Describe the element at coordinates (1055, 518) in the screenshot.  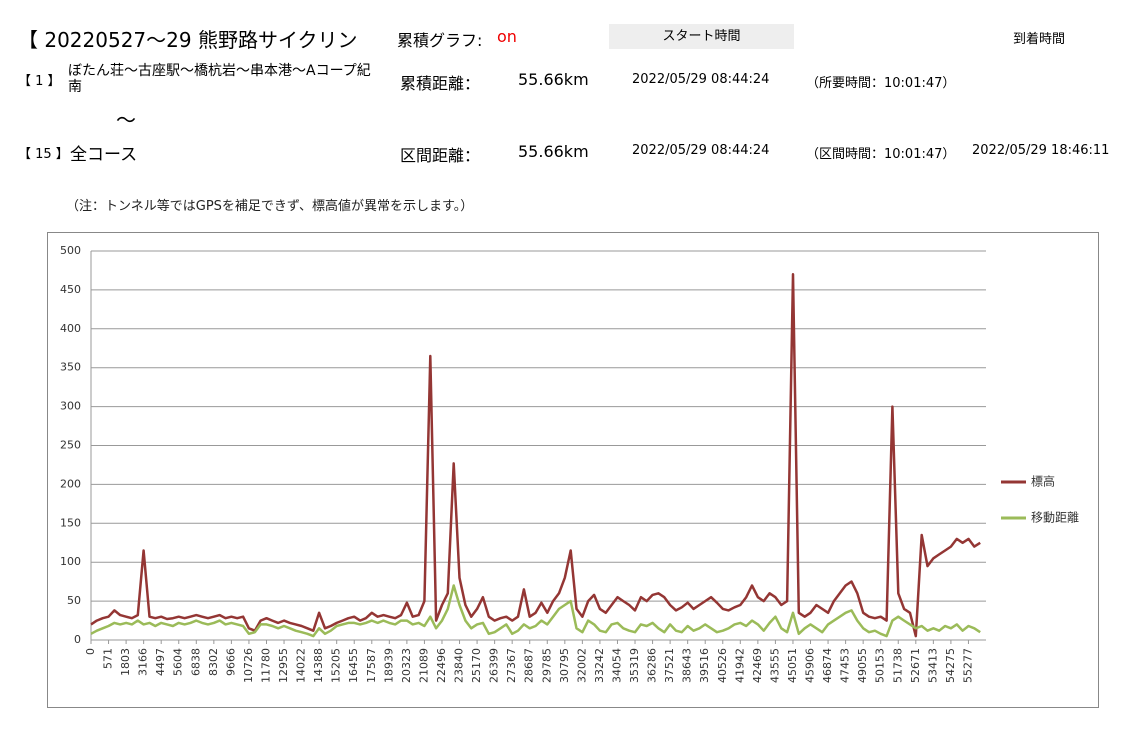
I see `legend-label: 移動距離` at that location.